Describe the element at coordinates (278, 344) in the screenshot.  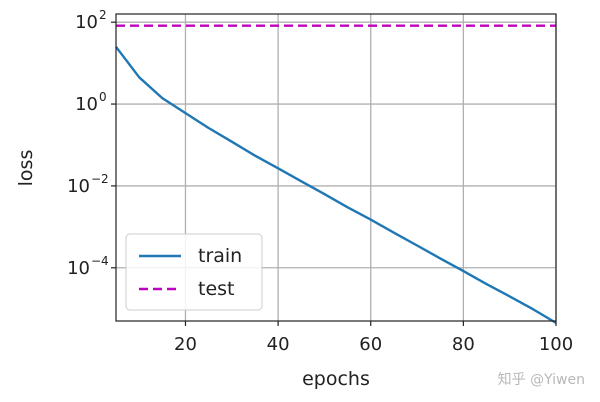
I see `x-tick-label: 40` at that location.